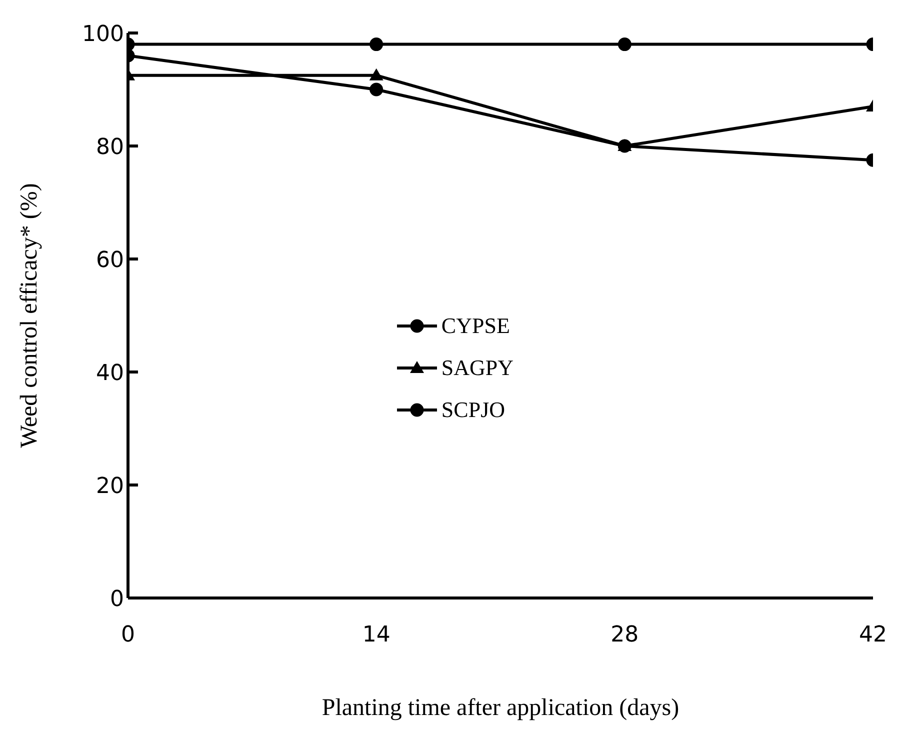 The height and width of the screenshot is (738, 913). I want to click on y-tick-label: 40, so click(110, 373).